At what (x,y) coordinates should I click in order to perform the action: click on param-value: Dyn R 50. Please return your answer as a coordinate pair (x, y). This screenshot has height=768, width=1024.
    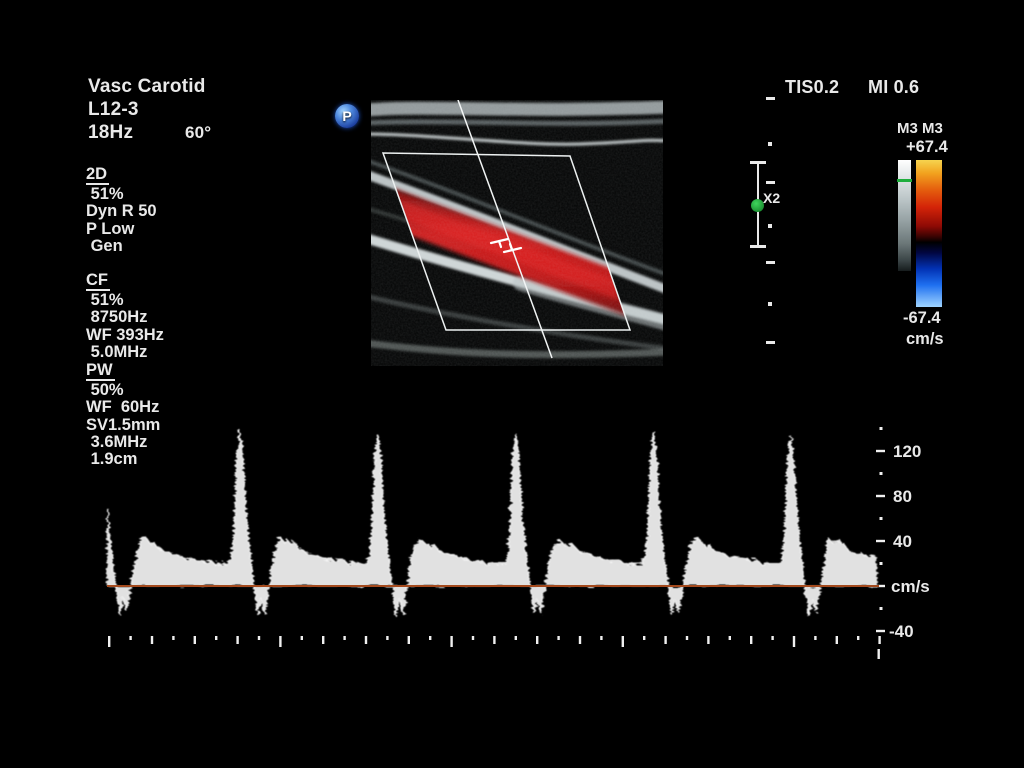
    Looking at the image, I should click on (121, 211).